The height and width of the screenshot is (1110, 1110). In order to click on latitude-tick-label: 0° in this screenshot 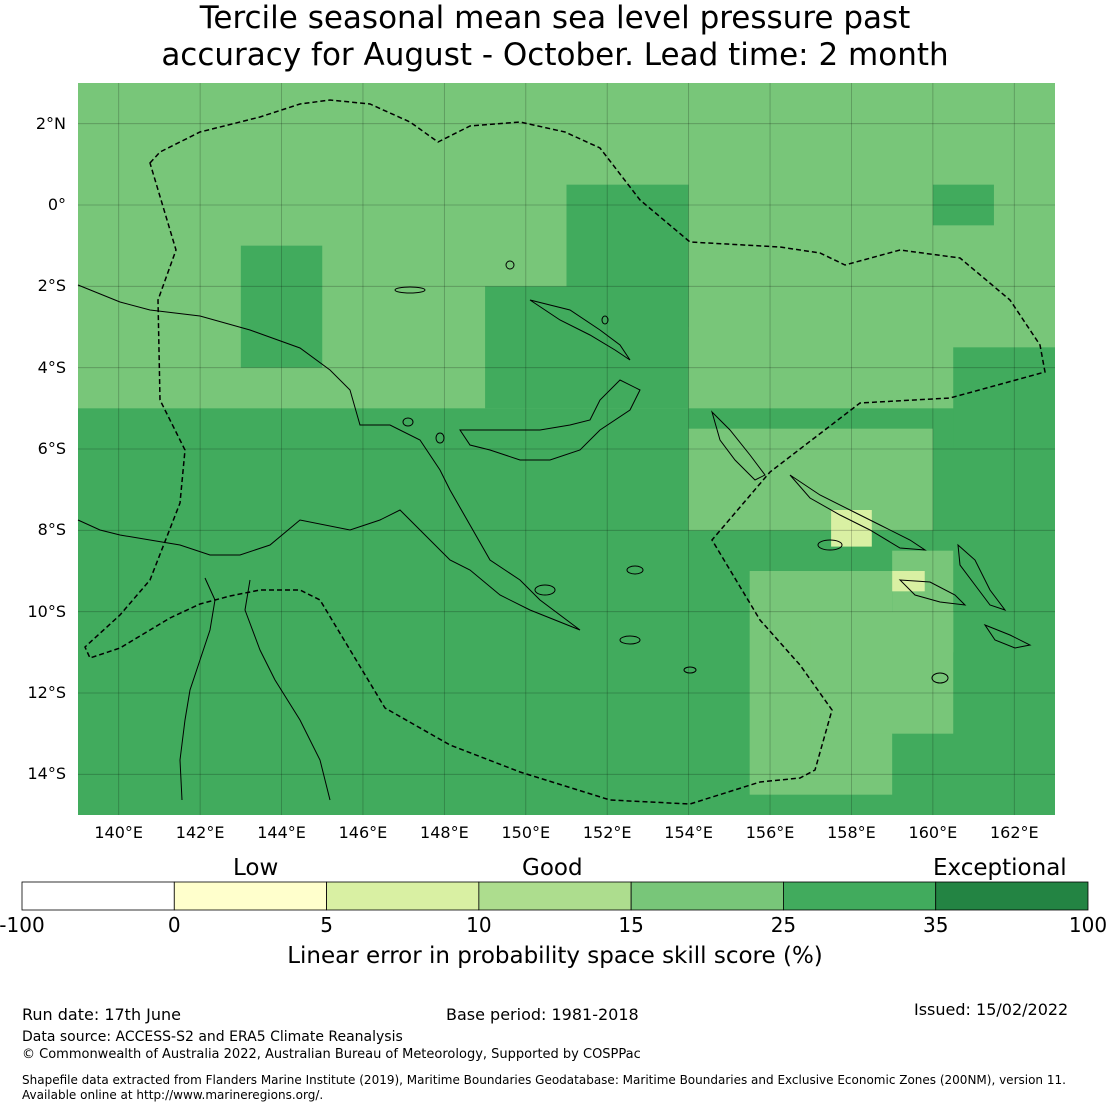, I will do `click(56, 204)`.